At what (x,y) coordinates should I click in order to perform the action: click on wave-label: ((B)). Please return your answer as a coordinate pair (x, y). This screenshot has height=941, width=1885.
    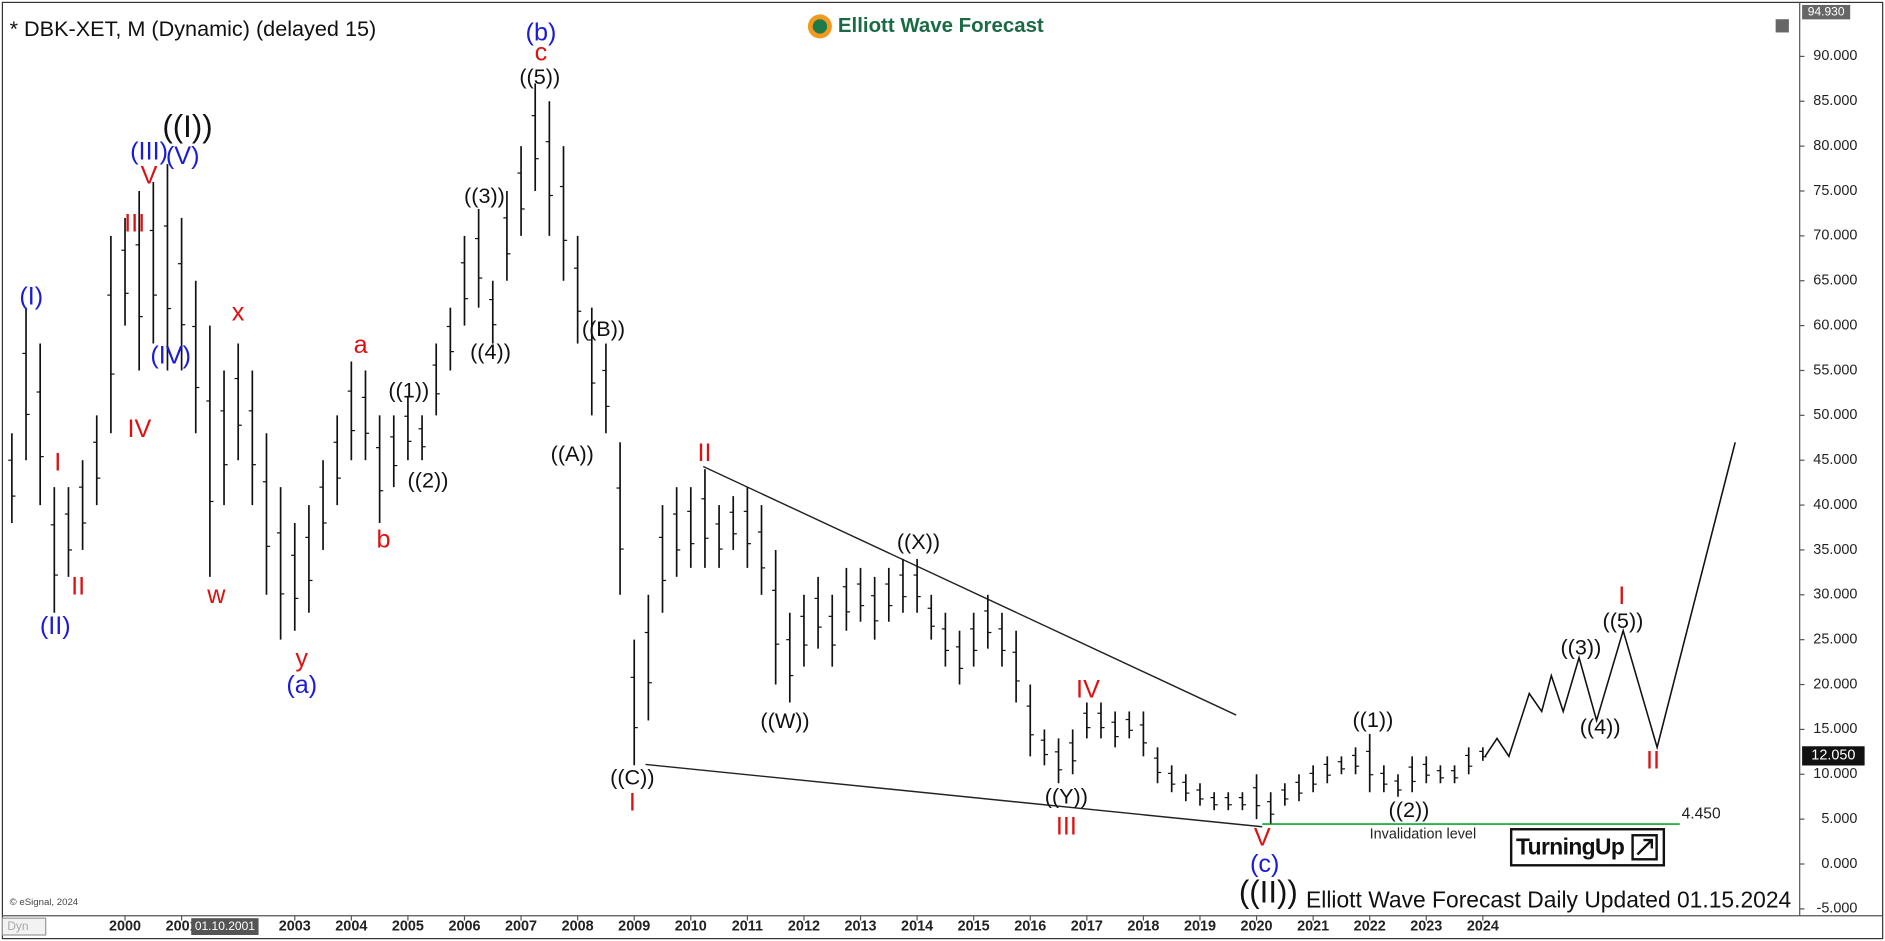
    Looking at the image, I should click on (603, 328).